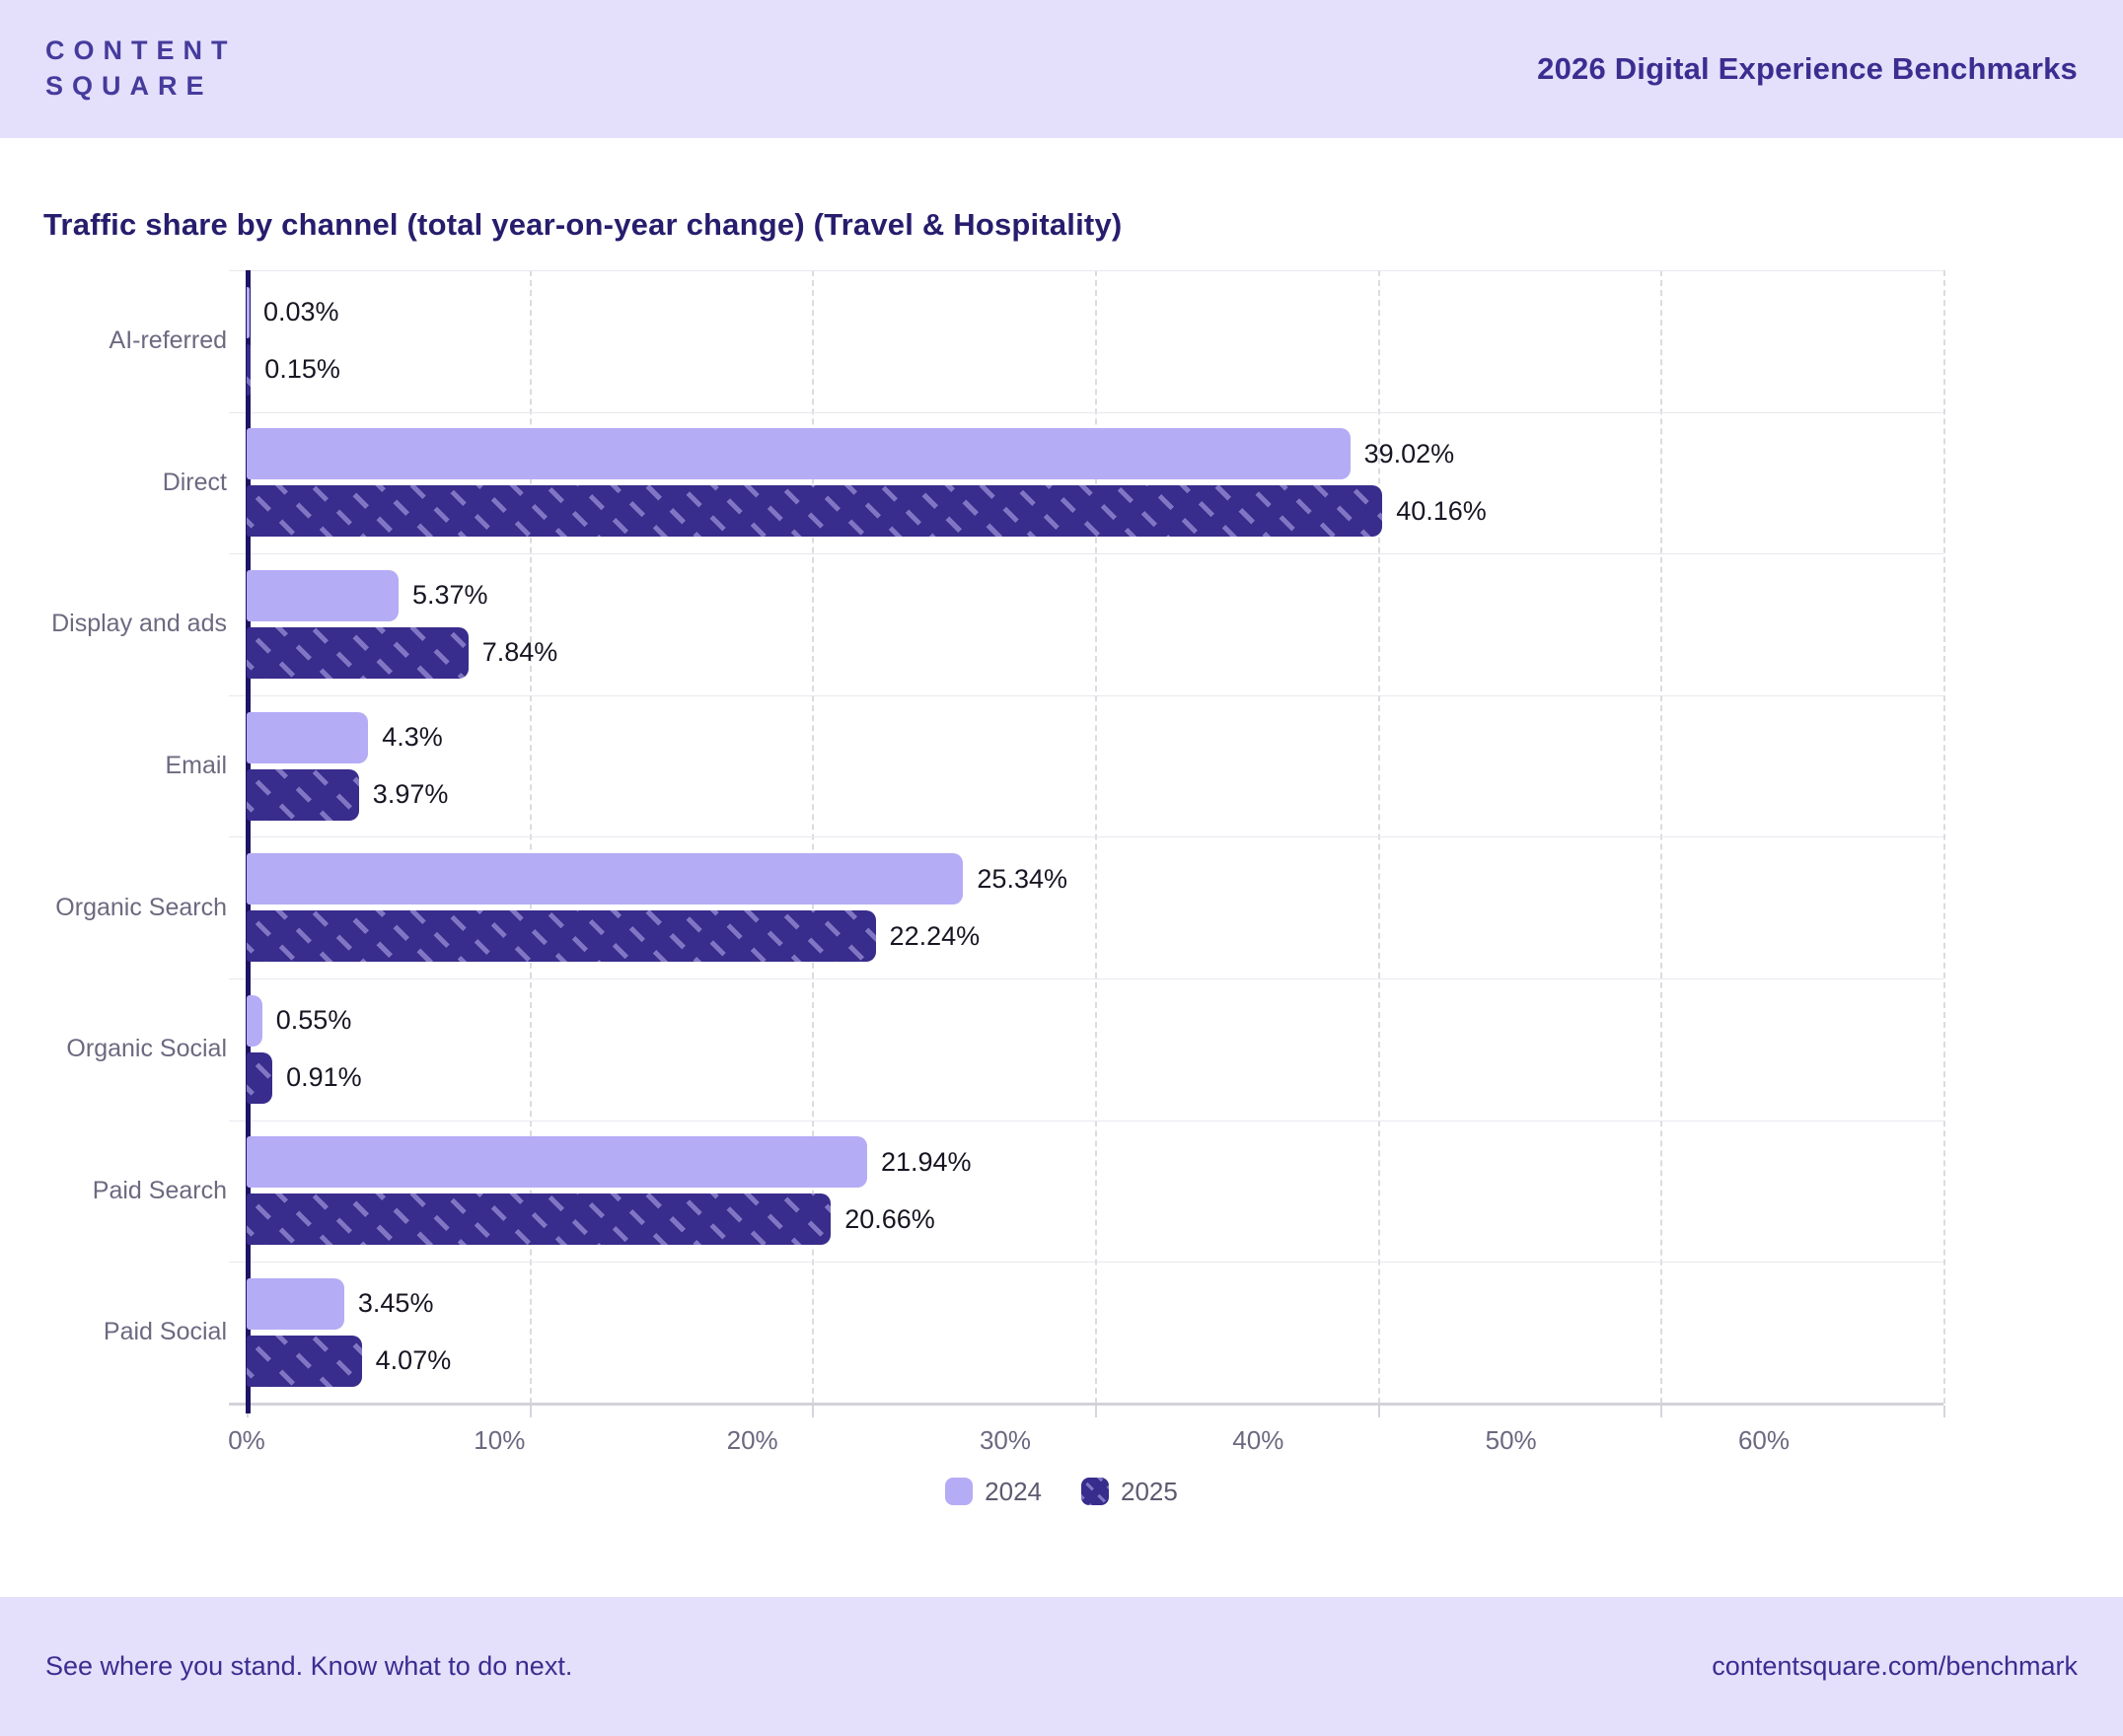 The image size is (2123, 1736). What do you see at coordinates (1095, 341) in the screenshot?
I see `bar-group: 0.03% 0.15%` at bounding box center [1095, 341].